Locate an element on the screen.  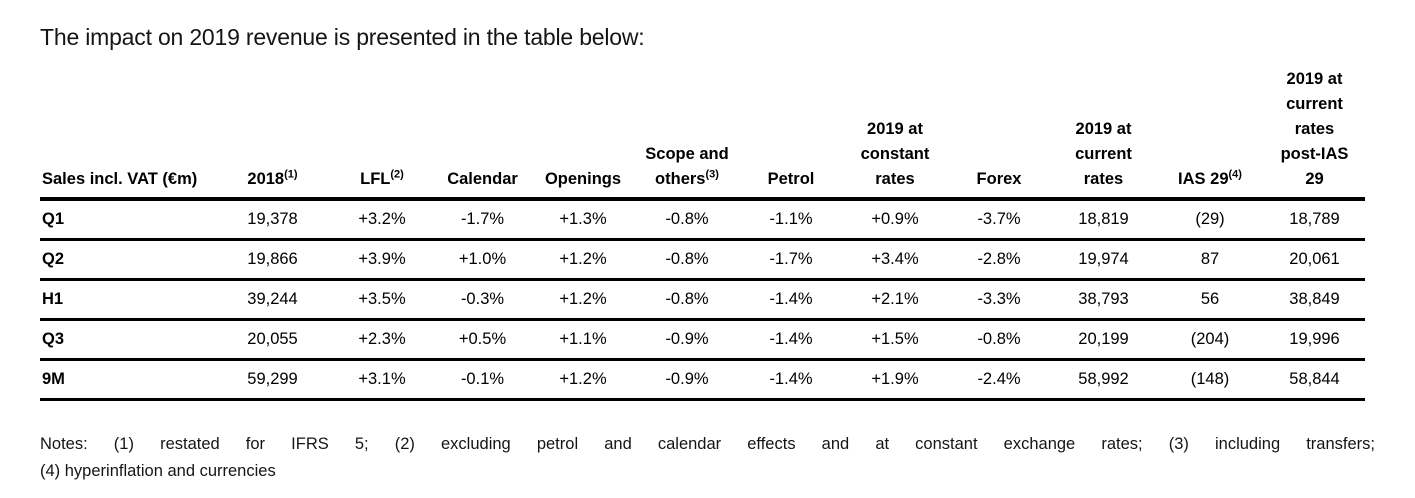
cell-2019-constant-rates: +0.9% is located at coordinates (895, 219).